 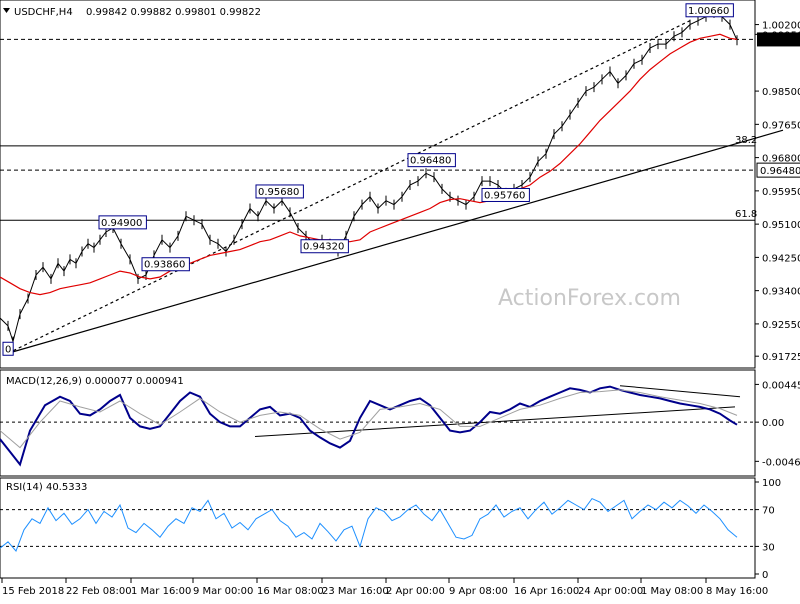 I want to click on x-tick-label: 15 Feb 2018, so click(x=33, y=591).